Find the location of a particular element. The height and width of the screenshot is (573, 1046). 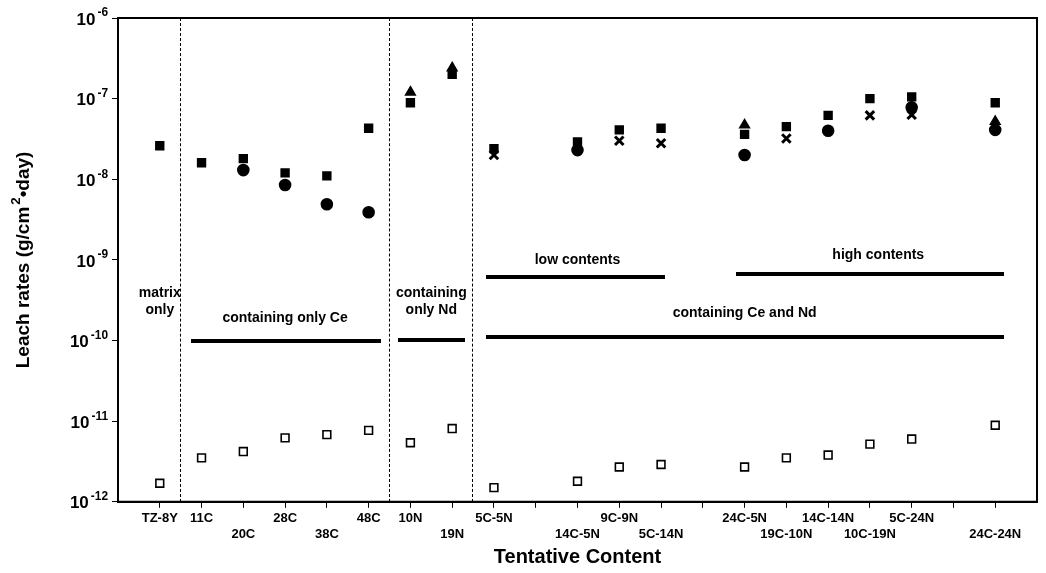

annotation: matrix only is located at coordinates (159, 300).